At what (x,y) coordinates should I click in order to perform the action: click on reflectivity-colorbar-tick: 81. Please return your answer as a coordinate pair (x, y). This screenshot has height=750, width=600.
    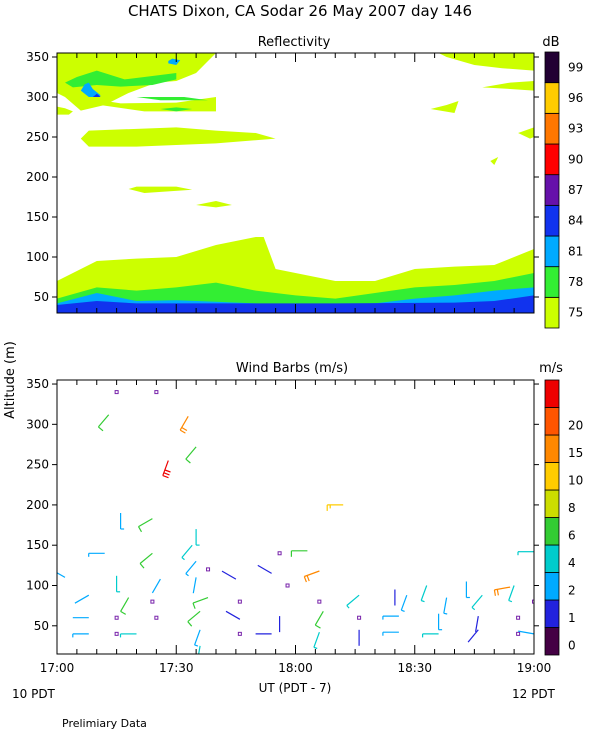
    Looking at the image, I should click on (575, 251).